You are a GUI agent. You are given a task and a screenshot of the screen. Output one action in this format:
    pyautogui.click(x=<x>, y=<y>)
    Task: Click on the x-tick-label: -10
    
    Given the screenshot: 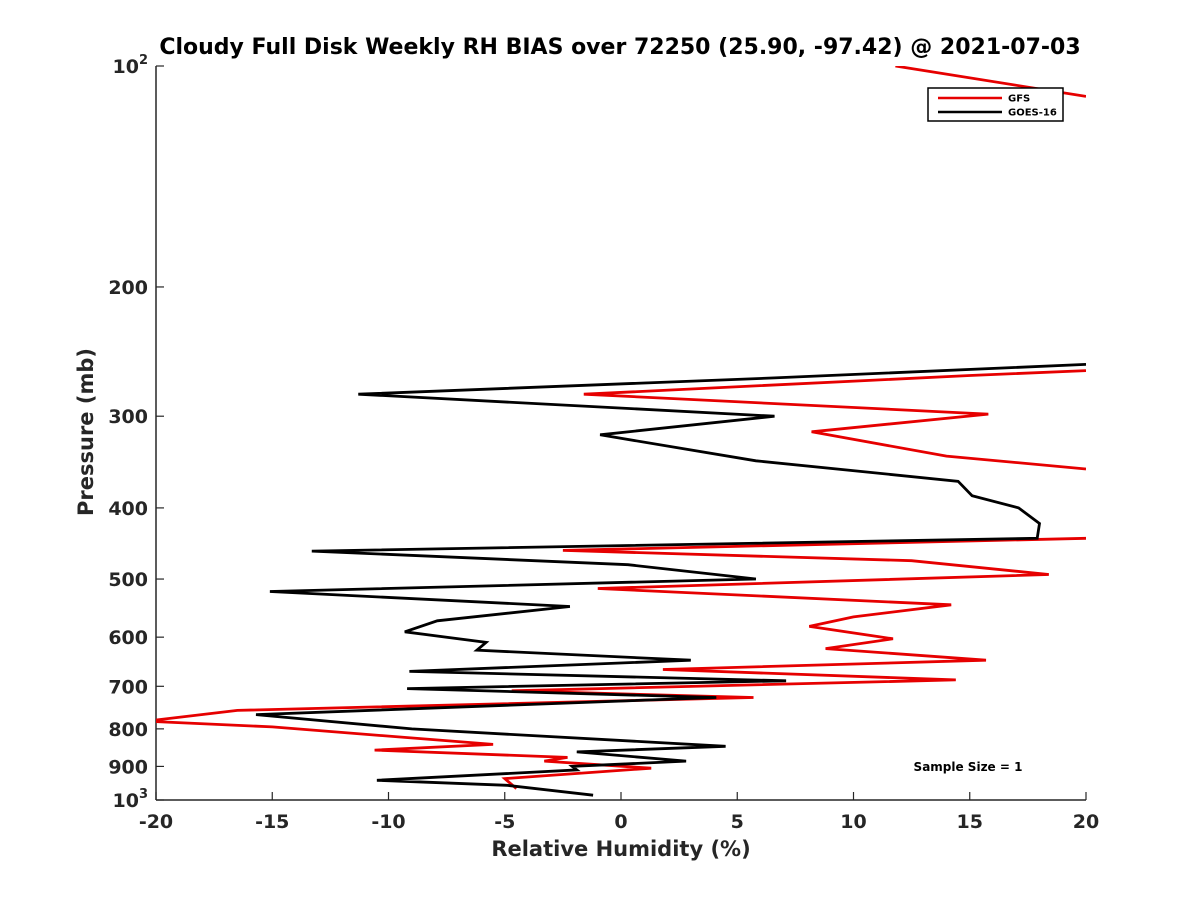 What is the action you would take?
    pyautogui.click(x=388, y=822)
    